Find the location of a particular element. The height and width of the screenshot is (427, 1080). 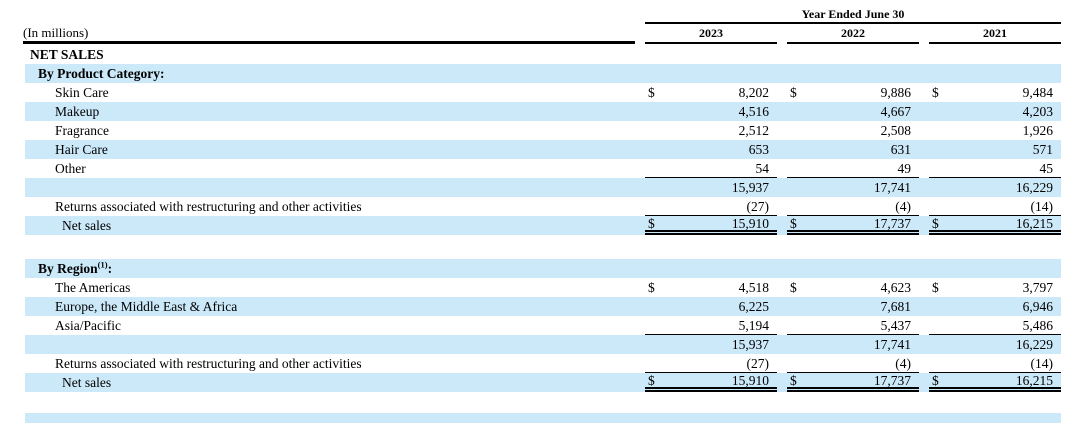

row-values: $15,910 $17,737 $16,215 is located at coordinates (853, 382).